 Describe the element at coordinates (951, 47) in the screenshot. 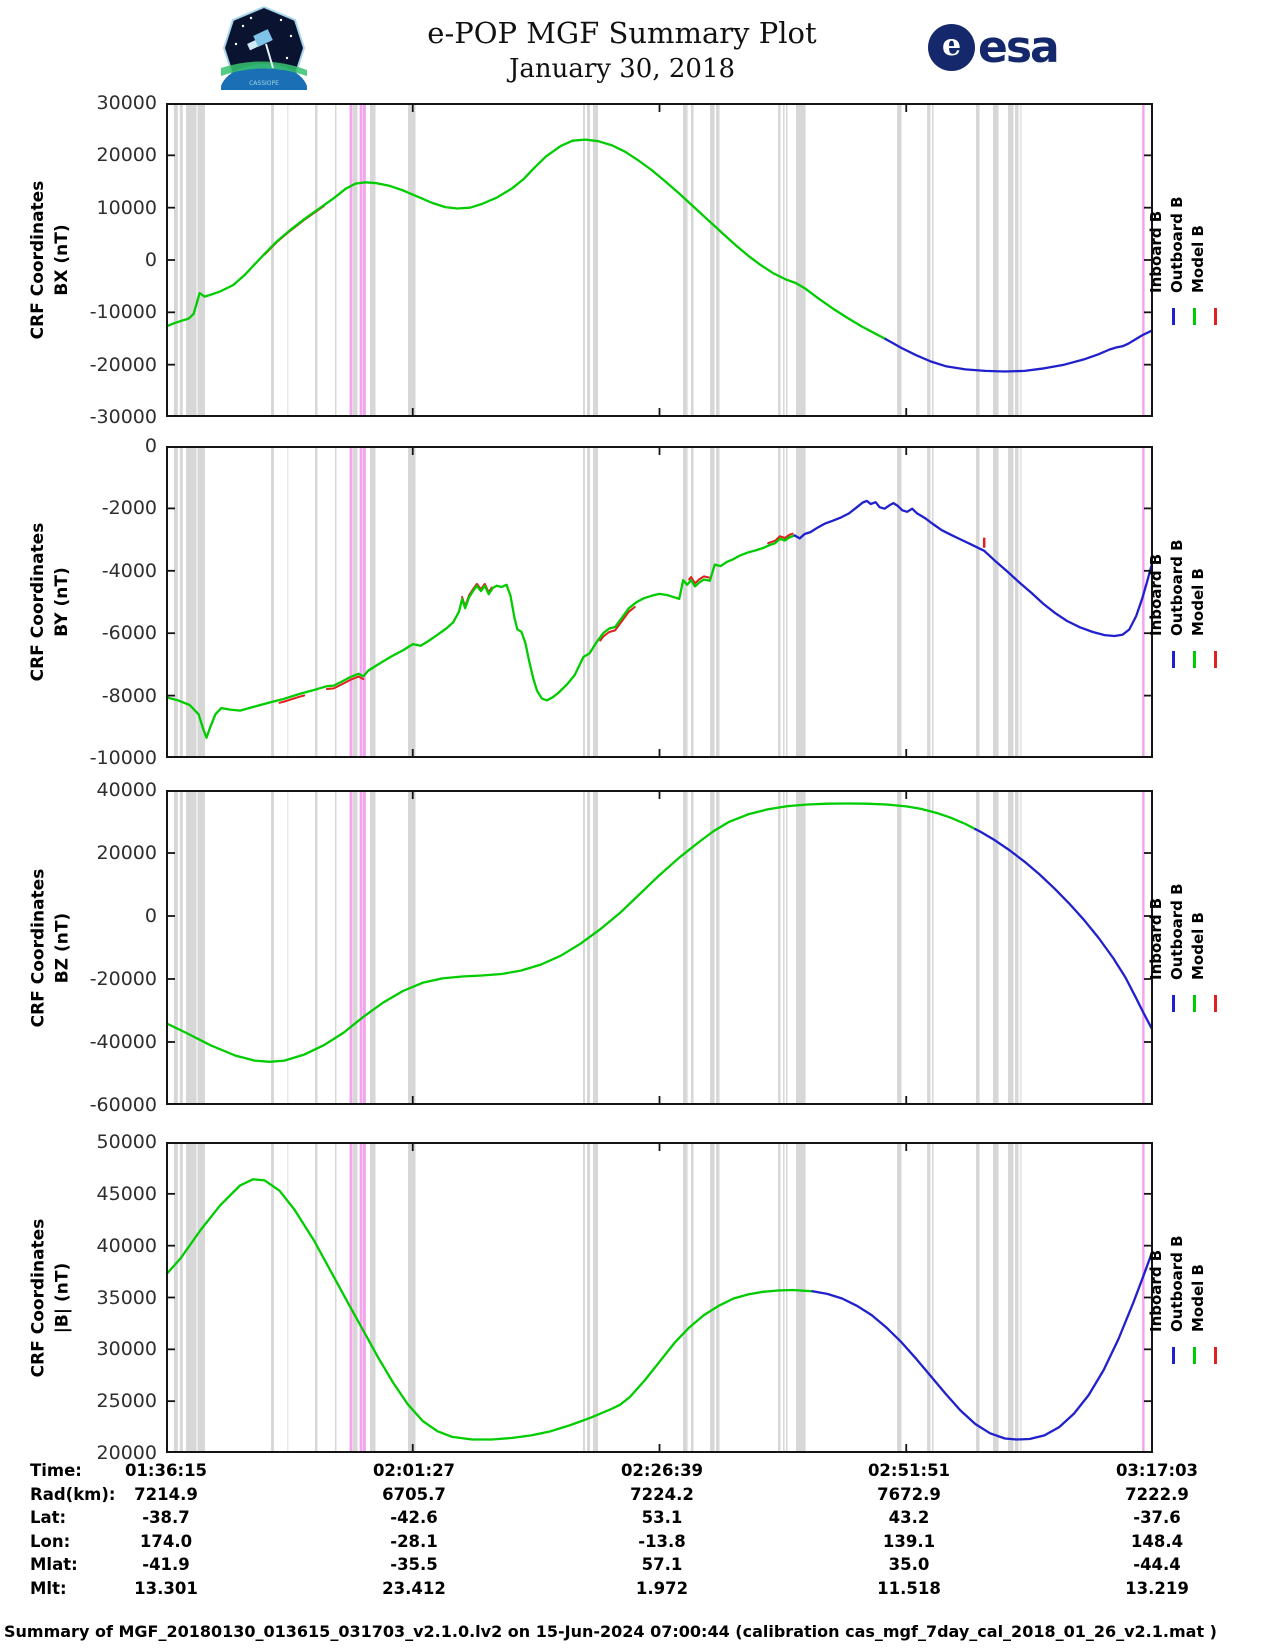

I see `esa-globe-icon: e` at that location.